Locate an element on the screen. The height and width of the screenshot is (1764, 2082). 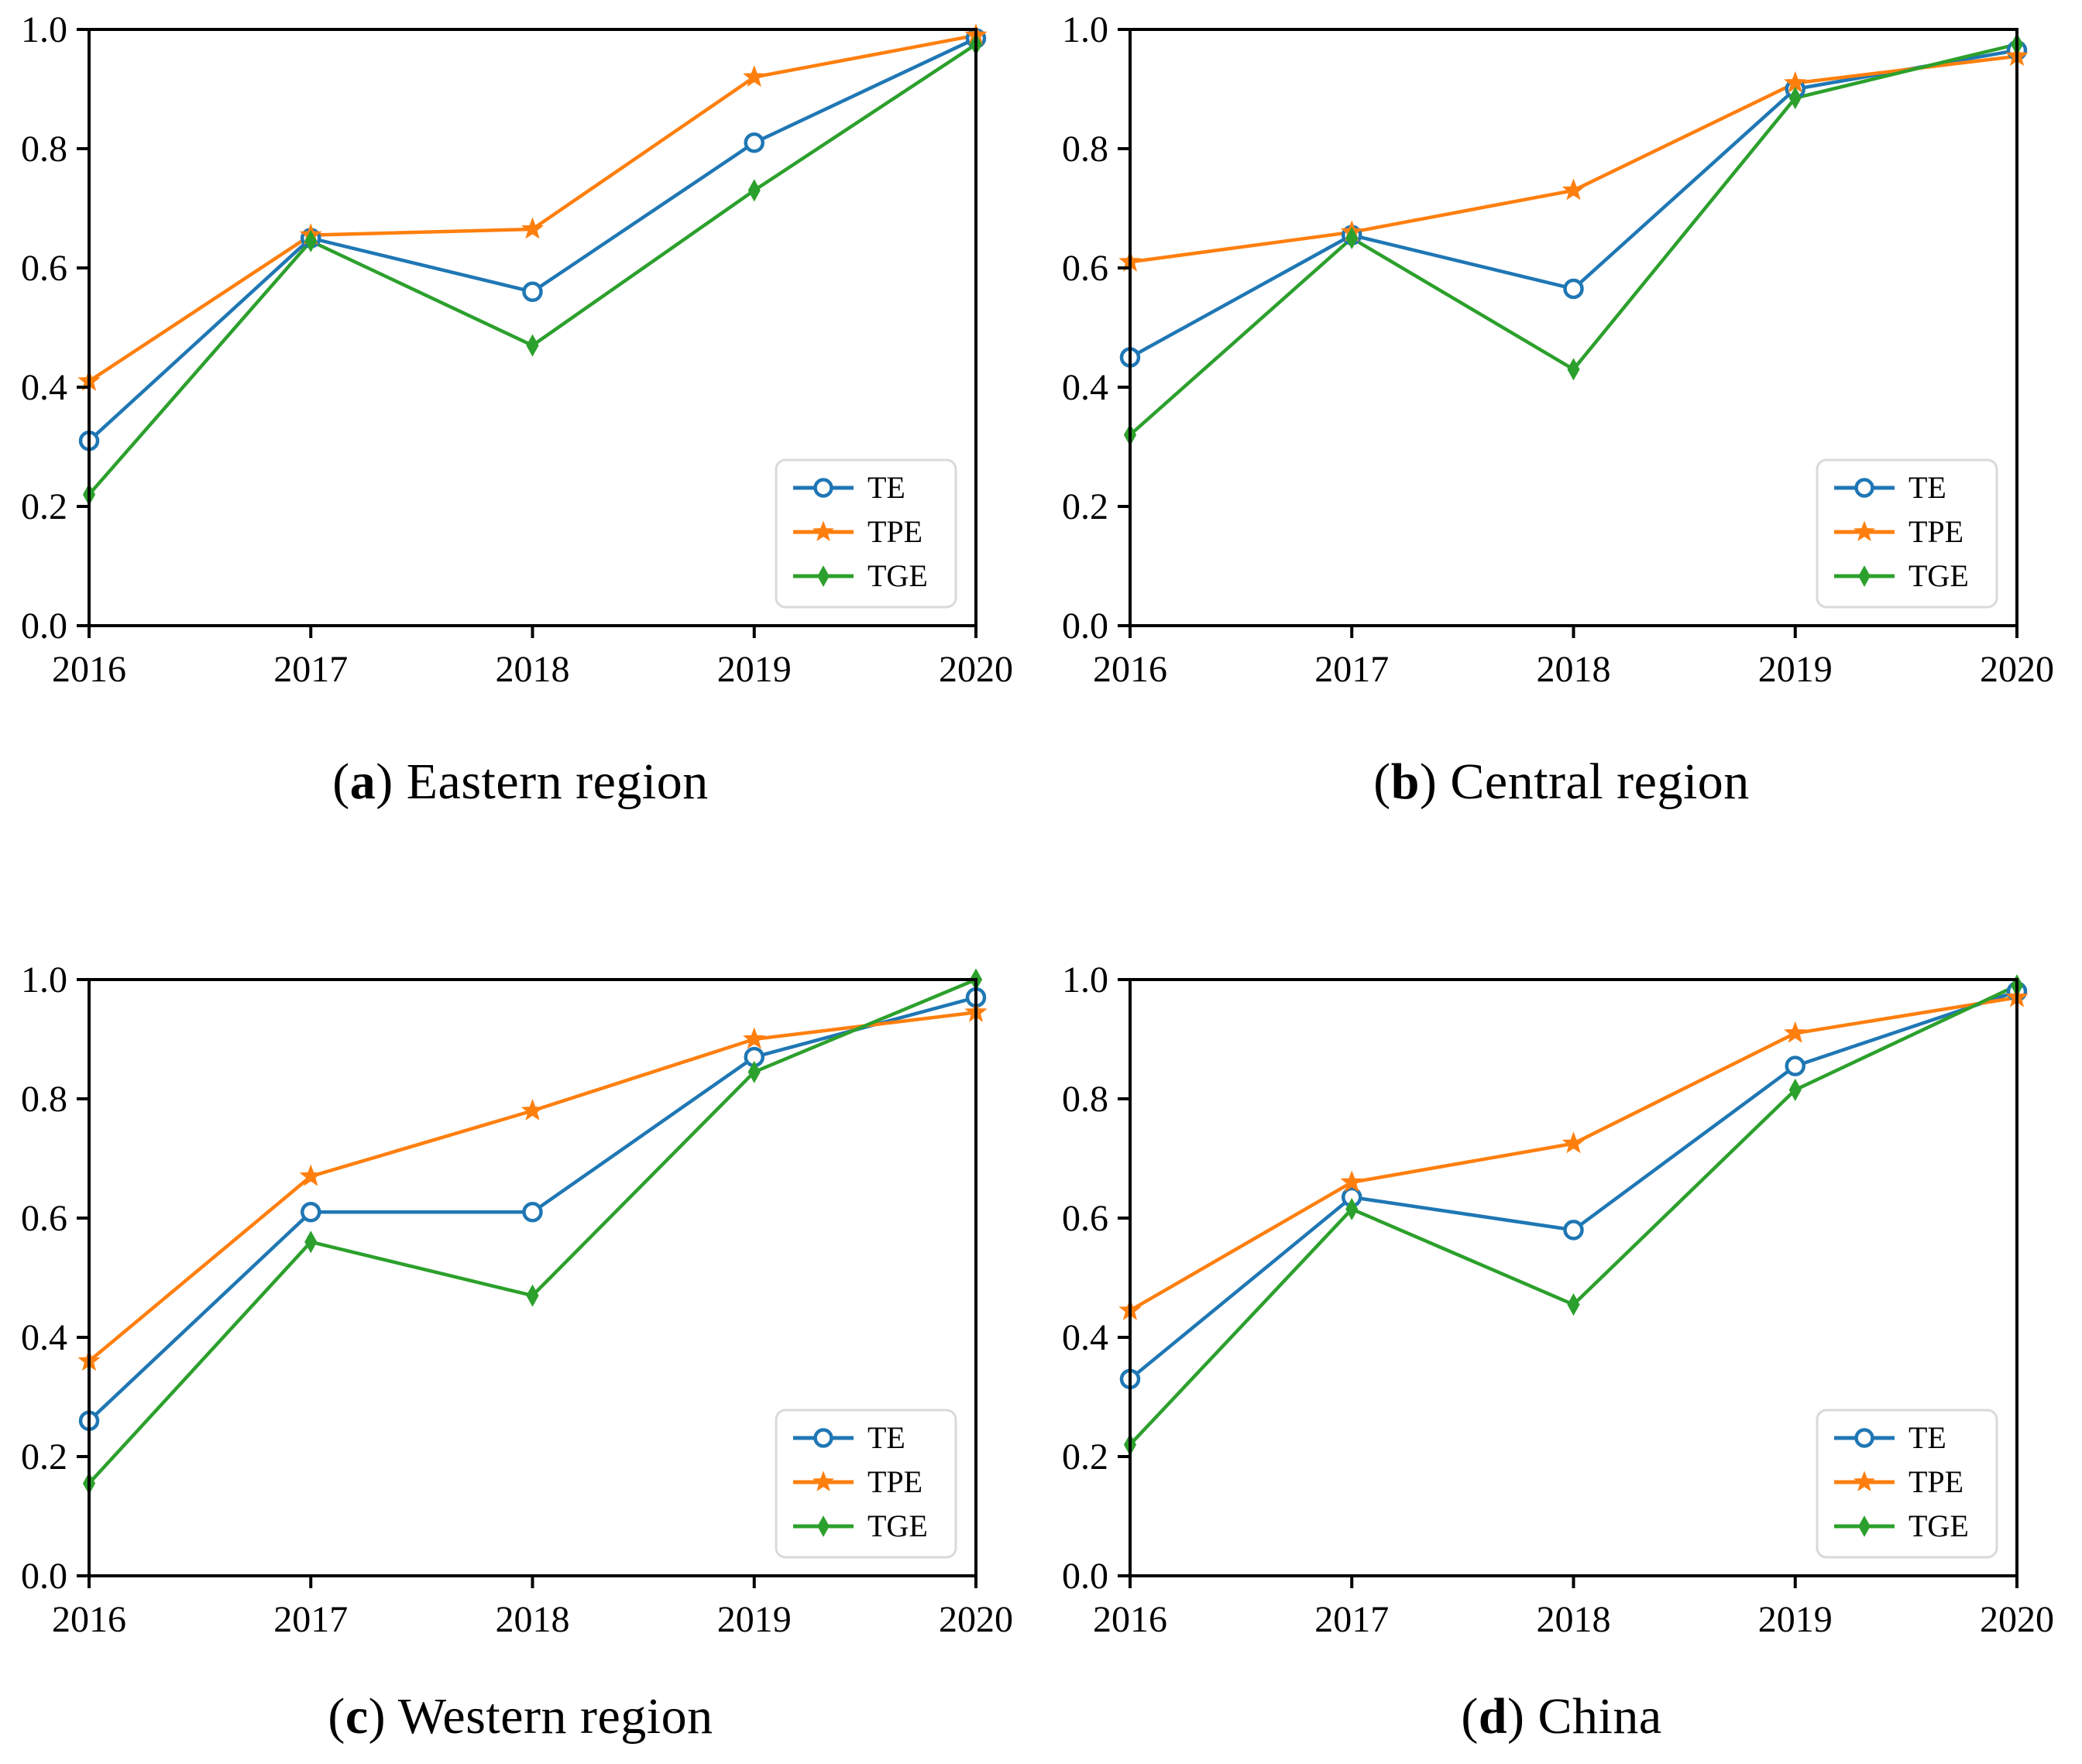
caption-letter: c is located at coordinates (357, 1716).